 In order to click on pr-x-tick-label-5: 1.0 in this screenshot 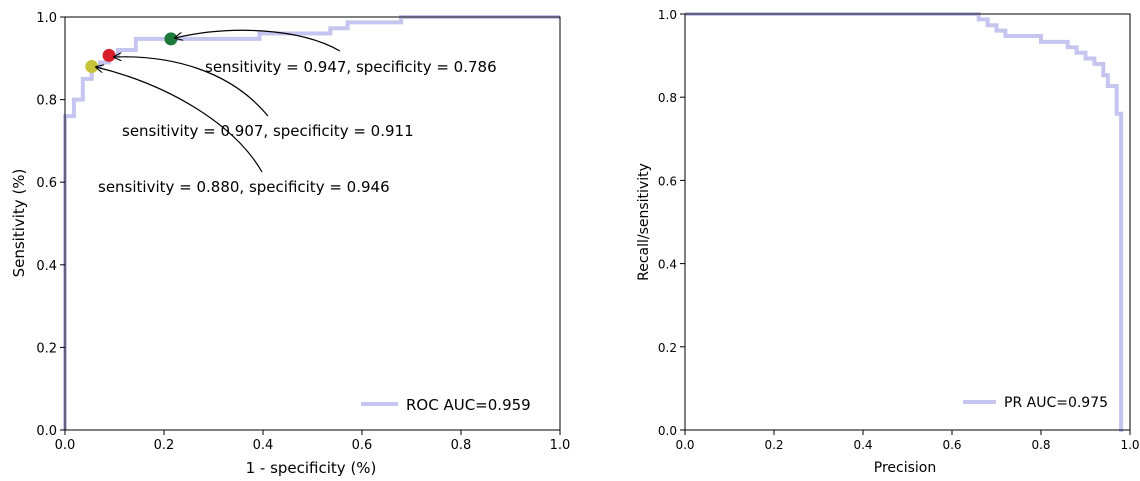, I will do `click(1129, 445)`.